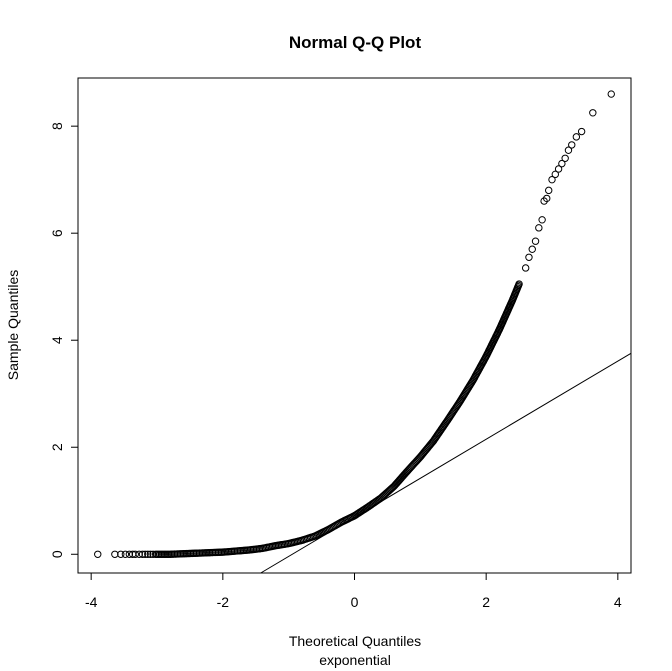 The height and width of the screenshot is (671, 672). Describe the element at coordinates (57, 554) in the screenshot. I see `y-tick-label: 0` at that location.